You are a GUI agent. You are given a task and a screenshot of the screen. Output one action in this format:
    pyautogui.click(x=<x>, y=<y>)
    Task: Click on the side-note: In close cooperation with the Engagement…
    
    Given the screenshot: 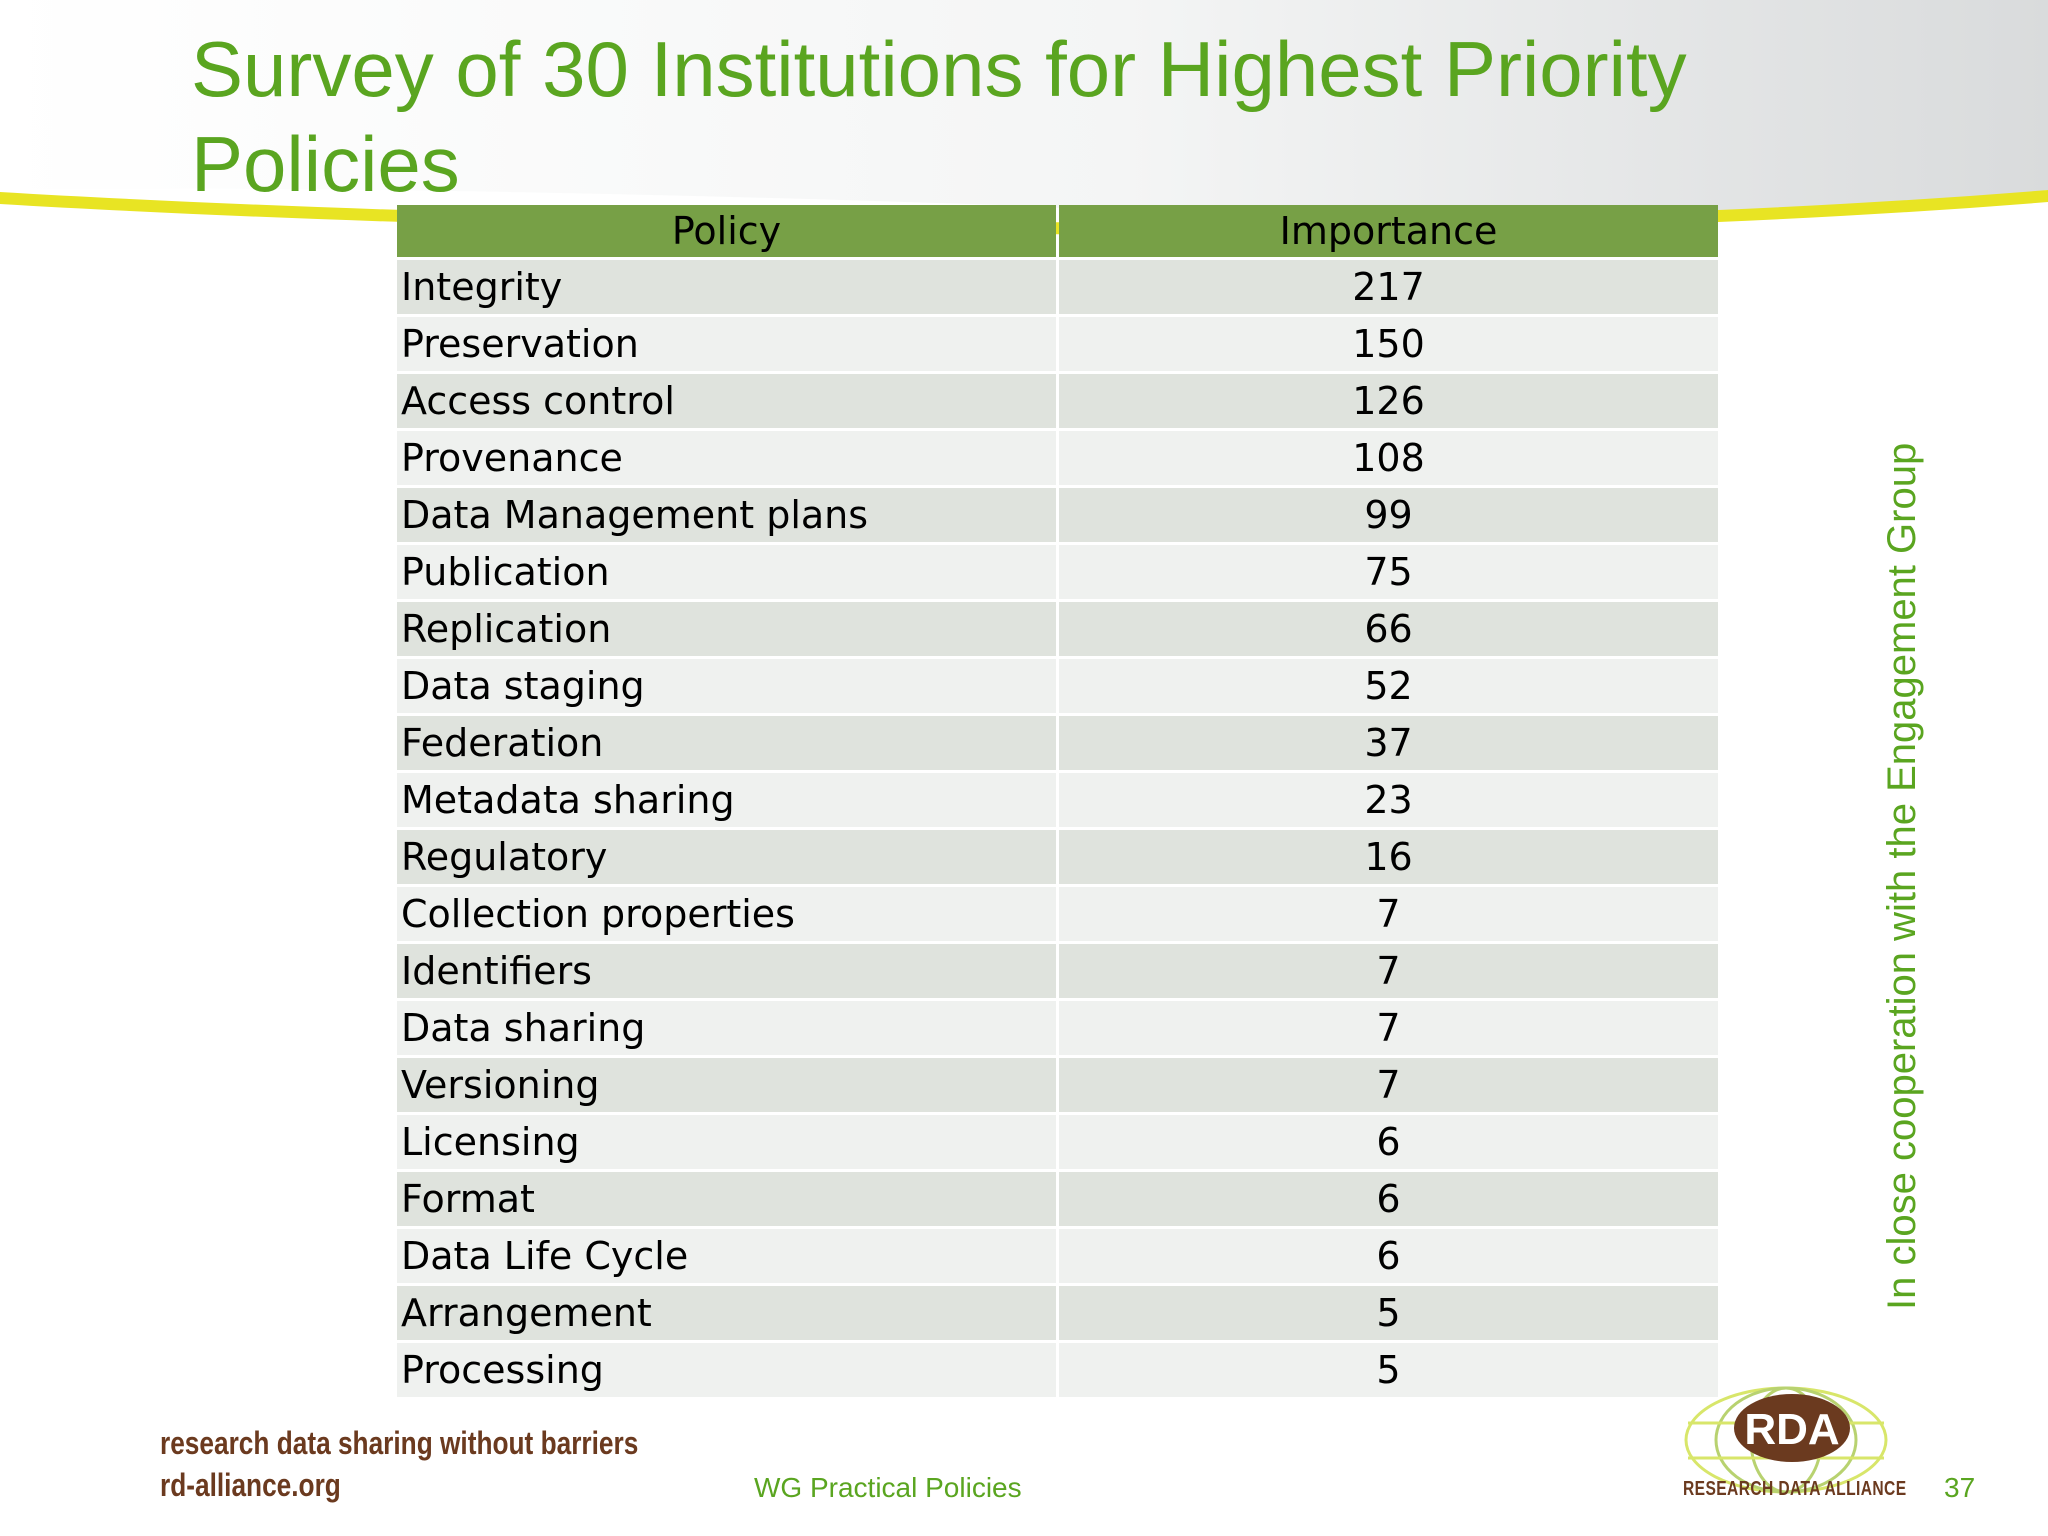 What is the action you would take?
    pyautogui.click(x=1902, y=876)
    